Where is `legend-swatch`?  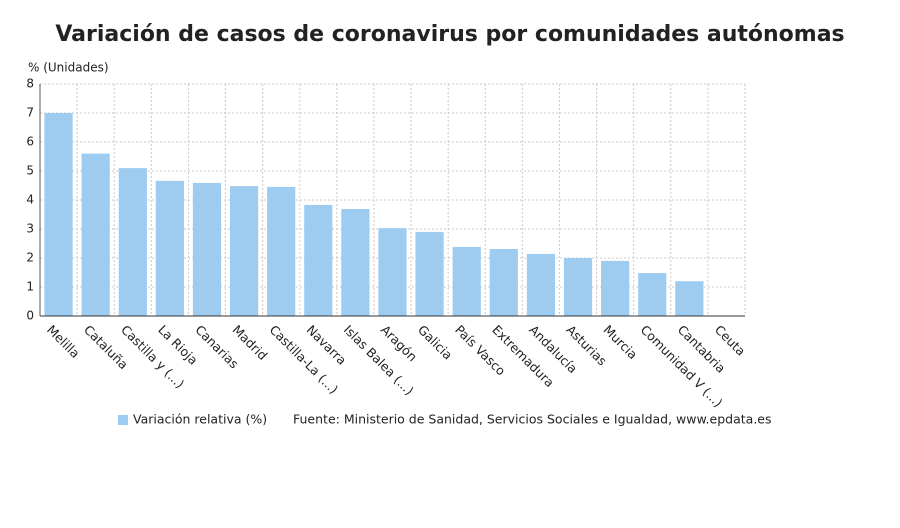
legend-swatch is located at coordinates (123, 420).